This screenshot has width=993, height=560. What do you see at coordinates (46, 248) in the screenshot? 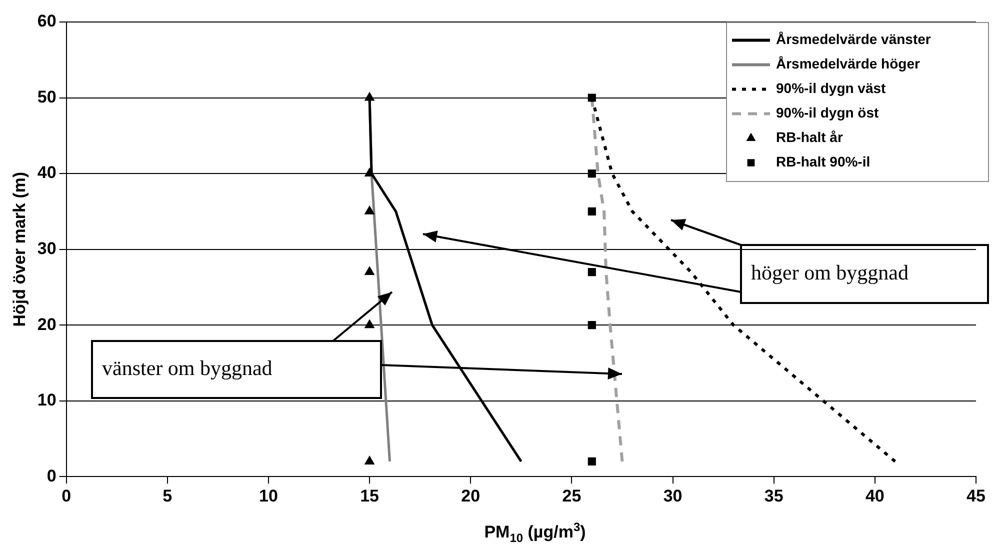
I see `y-tick-label: 30` at bounding box center [46, 248].